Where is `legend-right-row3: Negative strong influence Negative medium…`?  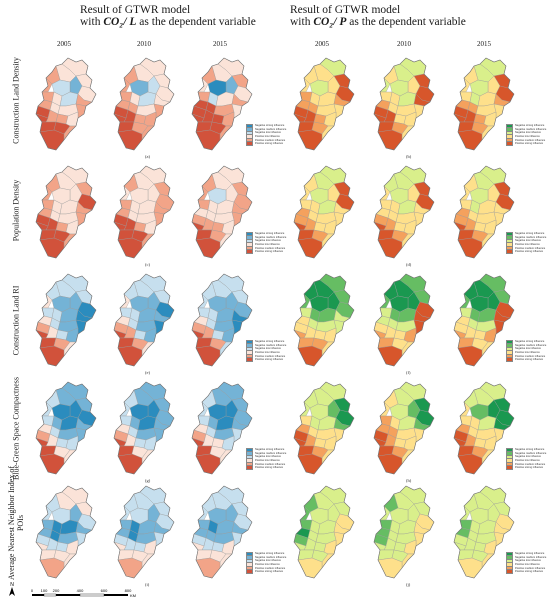
legend-right-row3: Negative strong influence Negative medium… is located at coordinates (528, 351).